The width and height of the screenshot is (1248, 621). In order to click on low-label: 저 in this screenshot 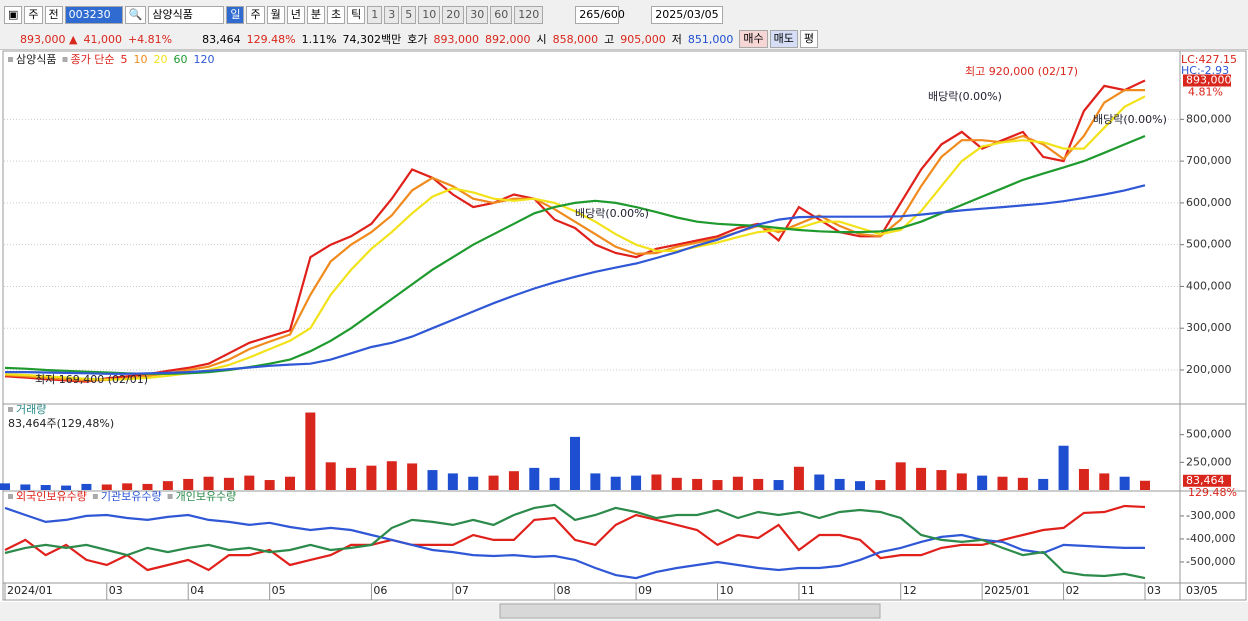, I will do `click(676, 39)`.